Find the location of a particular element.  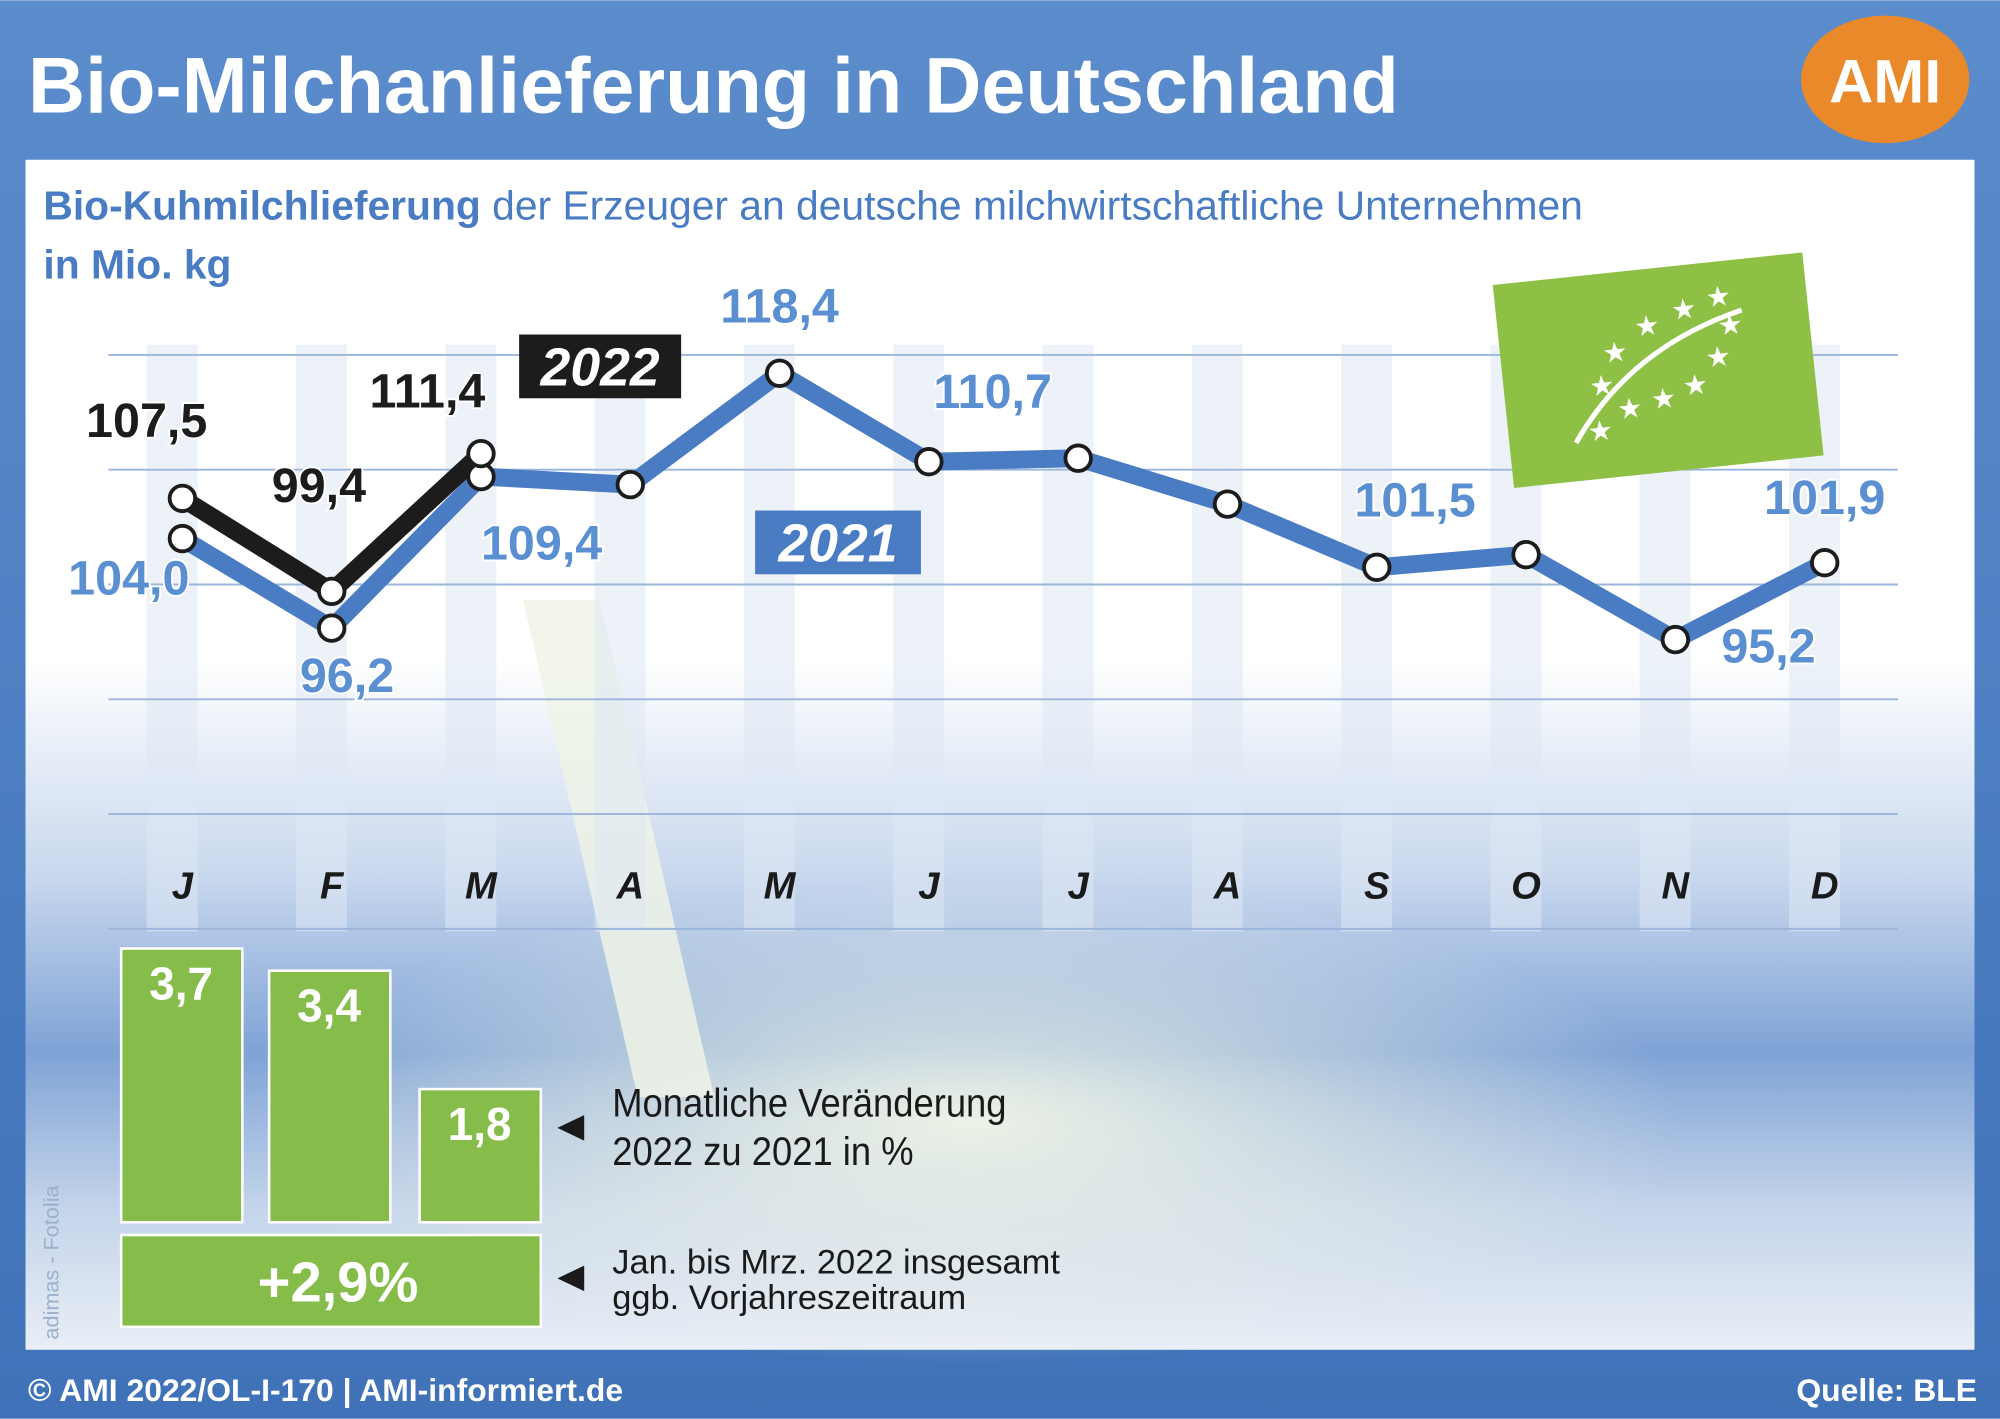

source: Quelle: BLE is located at coordinates (1886, 1390).